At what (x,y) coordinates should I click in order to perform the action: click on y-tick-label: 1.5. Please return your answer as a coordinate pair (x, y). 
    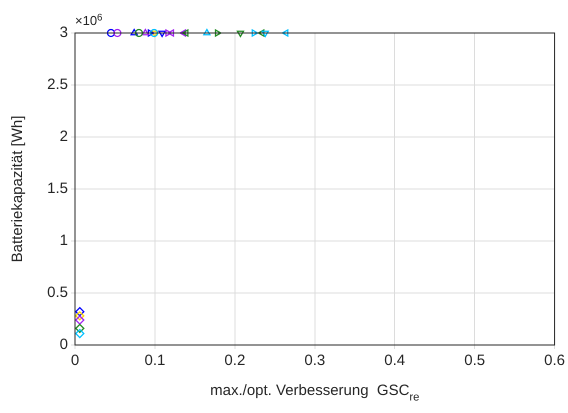
    Looking at the image, I should click on (57, 189).